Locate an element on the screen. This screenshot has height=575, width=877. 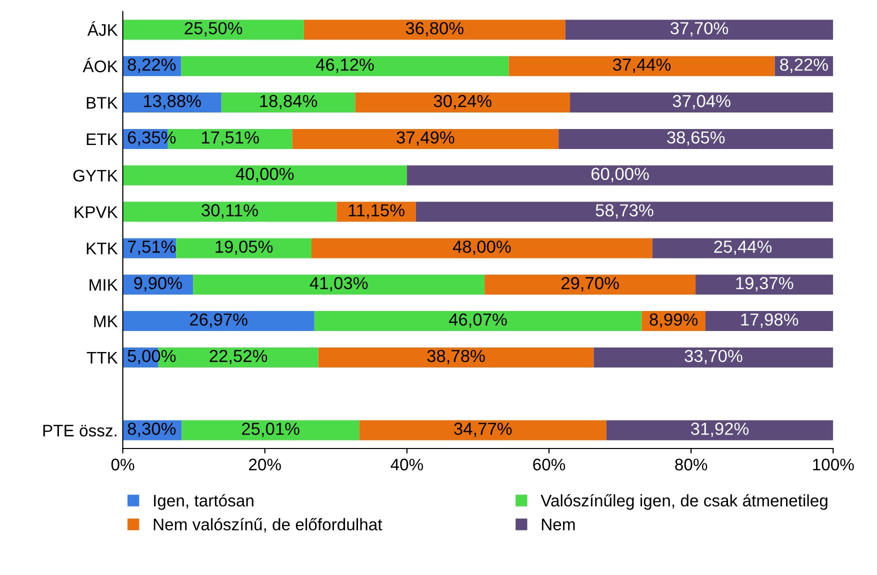
data-label: 38,65% is located at coordinates (696, 138).